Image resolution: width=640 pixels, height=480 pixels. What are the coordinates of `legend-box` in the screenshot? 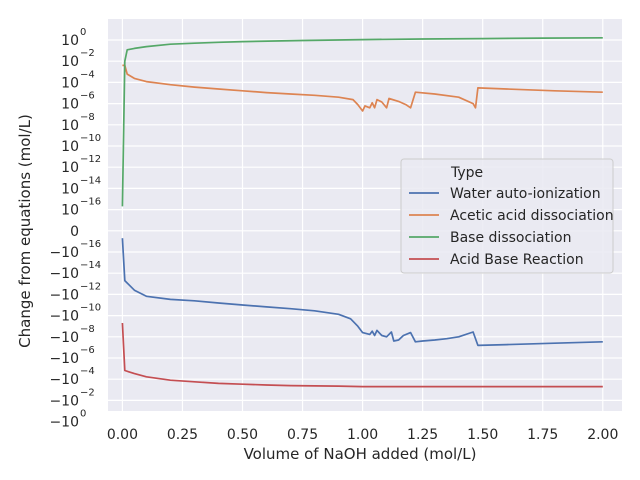 It's located at (507, 216).